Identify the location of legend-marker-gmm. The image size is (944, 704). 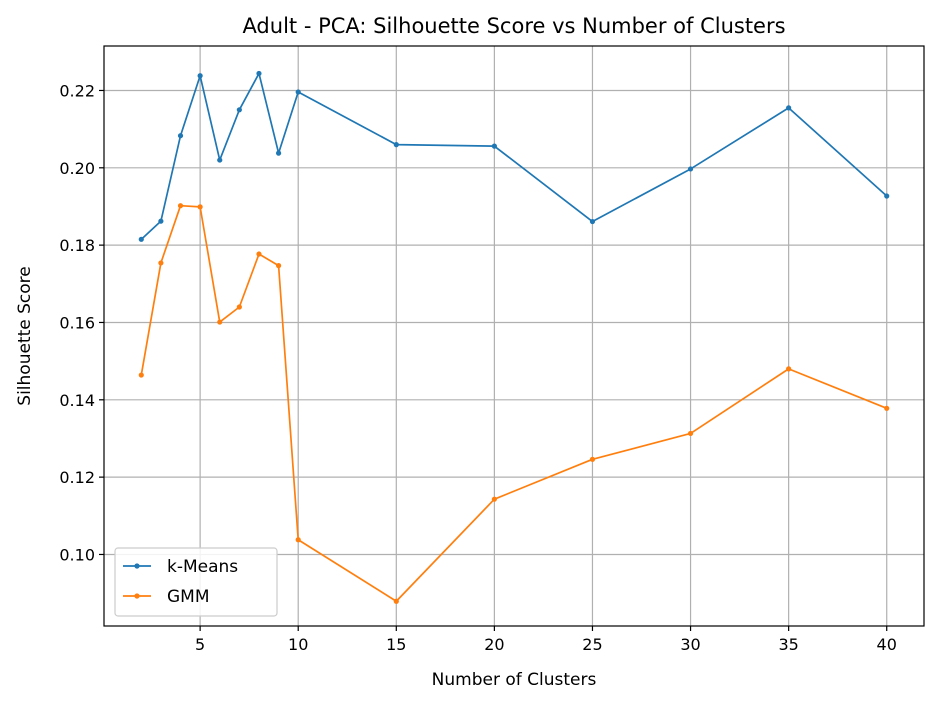
(137, 596).